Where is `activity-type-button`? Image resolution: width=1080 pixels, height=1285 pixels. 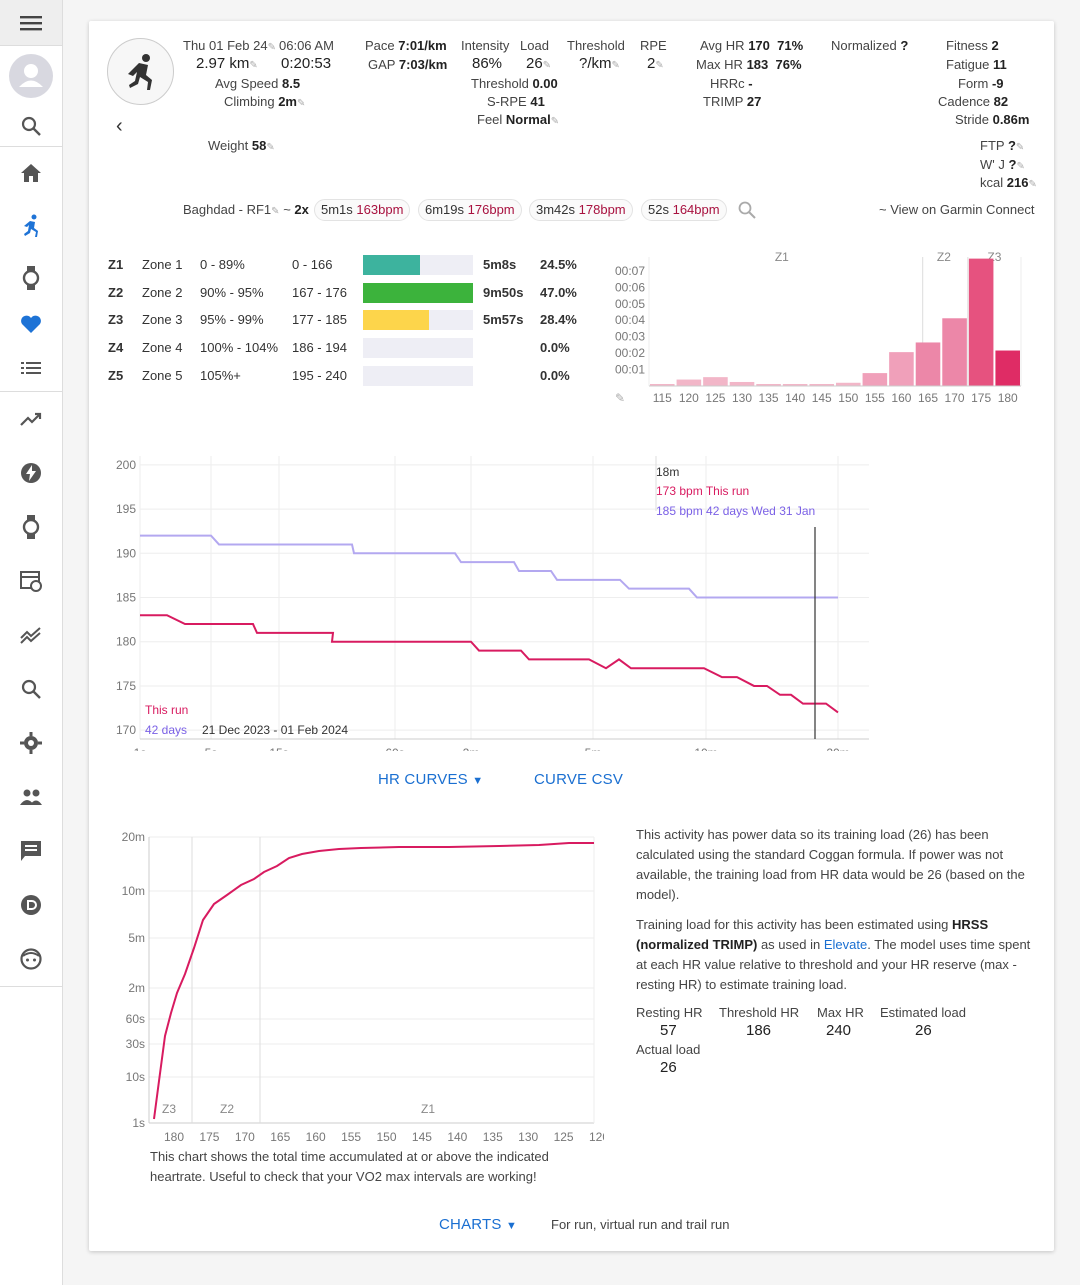
activity-type-button is located at coordinates (140, 71).